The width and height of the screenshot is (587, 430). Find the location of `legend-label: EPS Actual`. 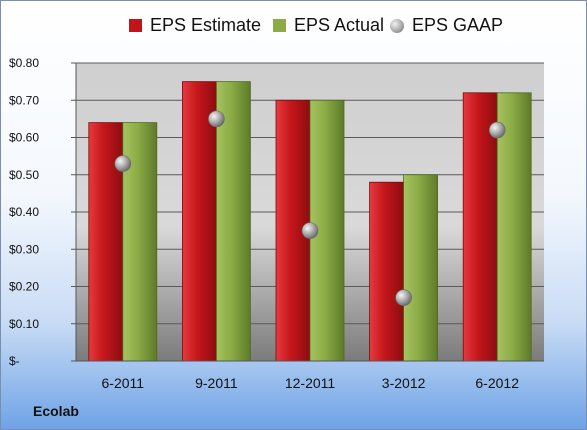

legend-label: EPS Actual is located at coordinates (339, 25).